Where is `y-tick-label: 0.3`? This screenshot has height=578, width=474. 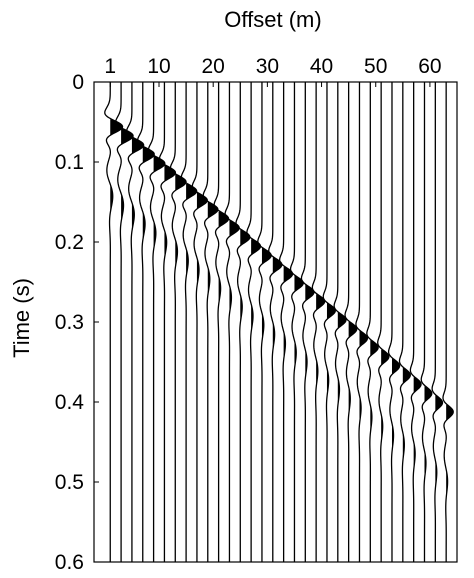 y-tick-label: 0.3 is located at coordinates (69, 322).